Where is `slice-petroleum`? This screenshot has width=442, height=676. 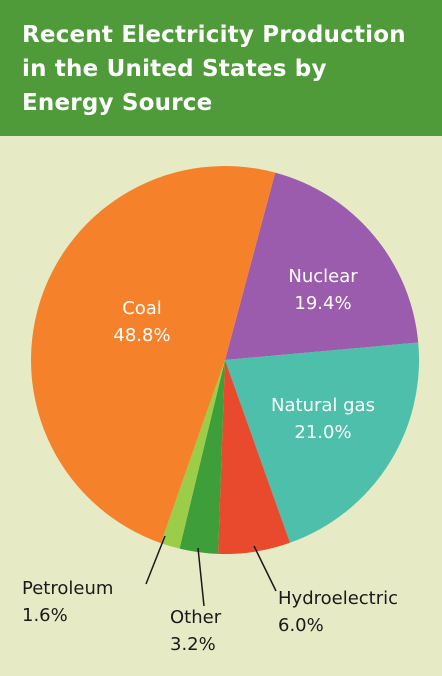
slice-petroleum is located at coordinates (192, 454).